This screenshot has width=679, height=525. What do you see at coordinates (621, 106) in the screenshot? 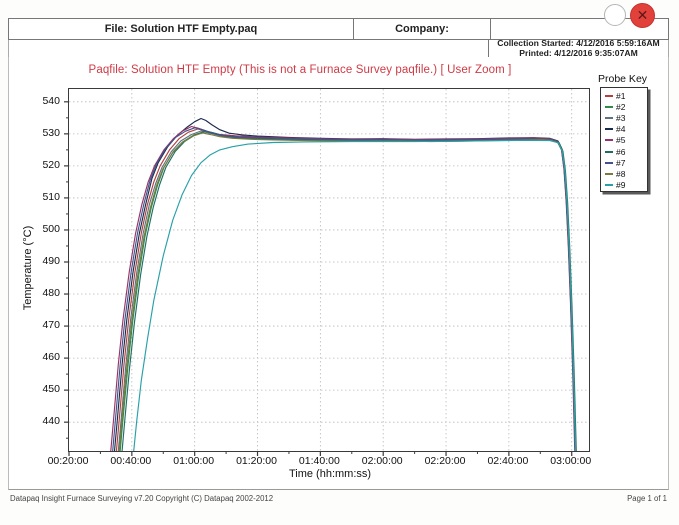
I see `legend-item-label: #2` at bounding box center [621, 106].